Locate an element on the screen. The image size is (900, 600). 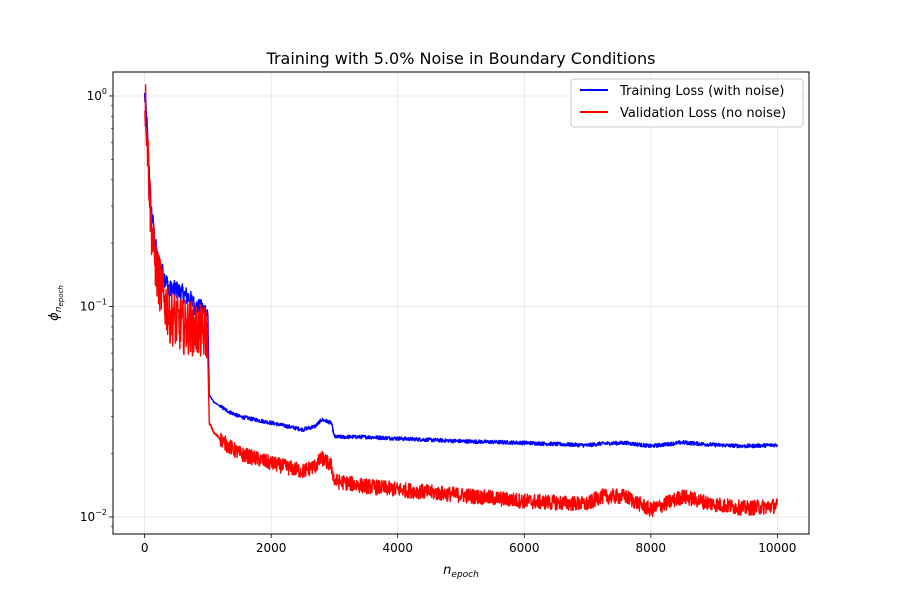
x-tick-label: 10000 is located at coordinates (777, 548).